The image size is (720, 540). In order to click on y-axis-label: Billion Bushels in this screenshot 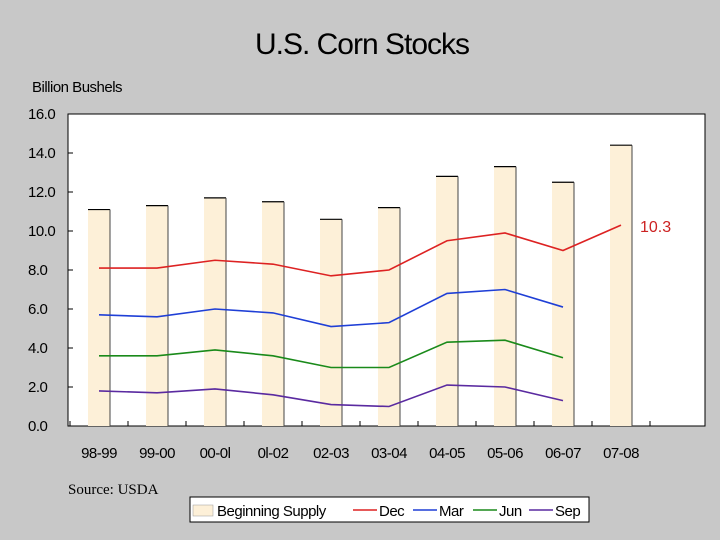, I will do `click(77, 87)`.